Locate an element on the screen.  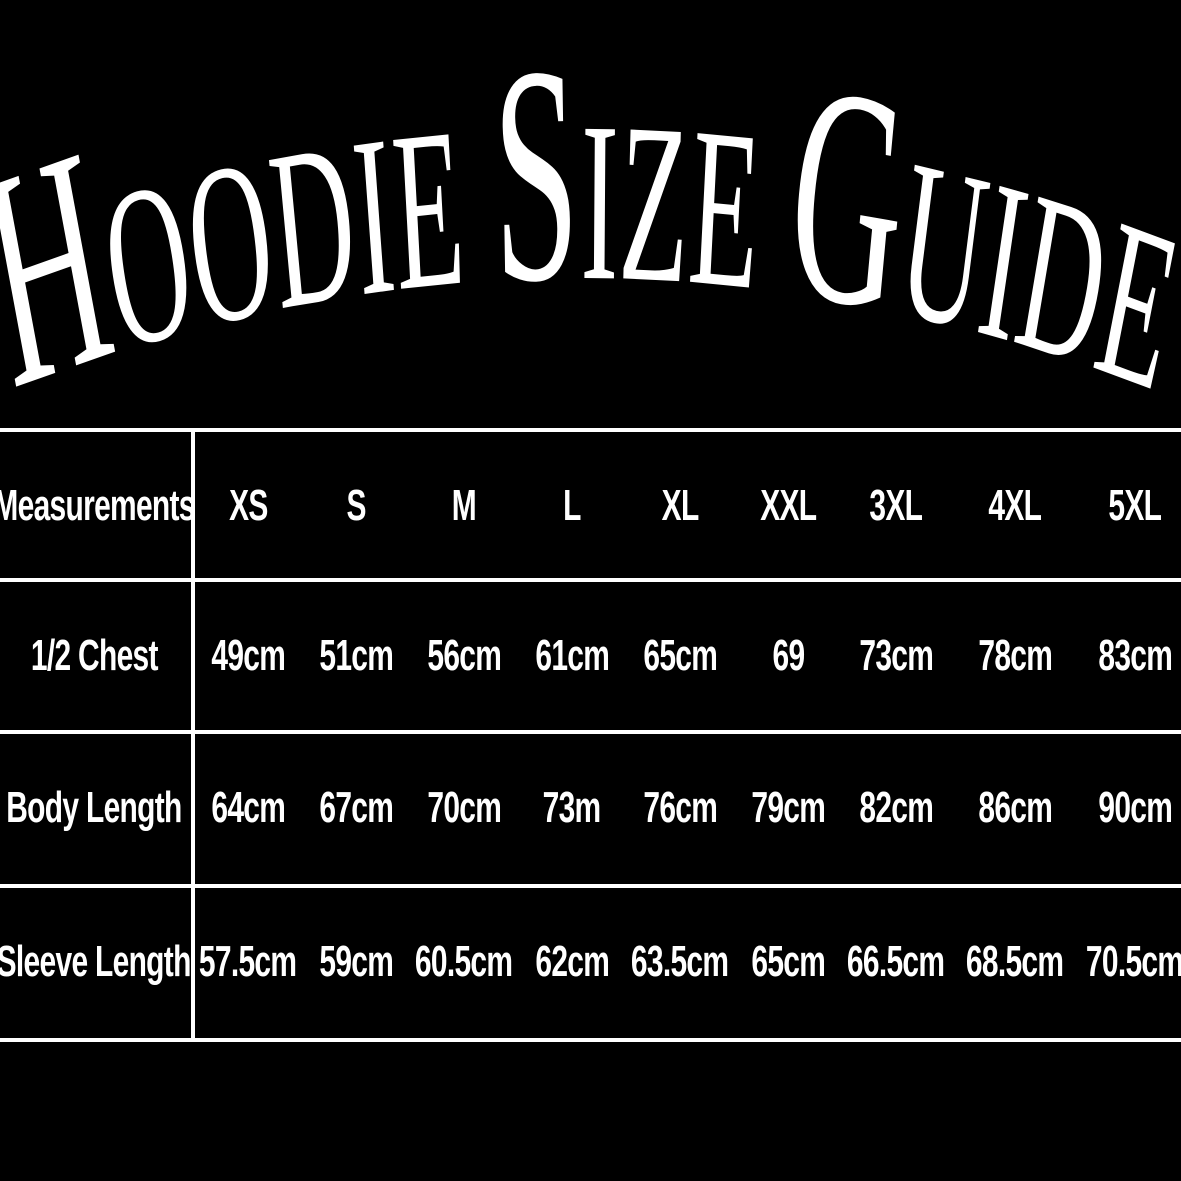
table-cell: 69 is located at coordinates (788, 656).